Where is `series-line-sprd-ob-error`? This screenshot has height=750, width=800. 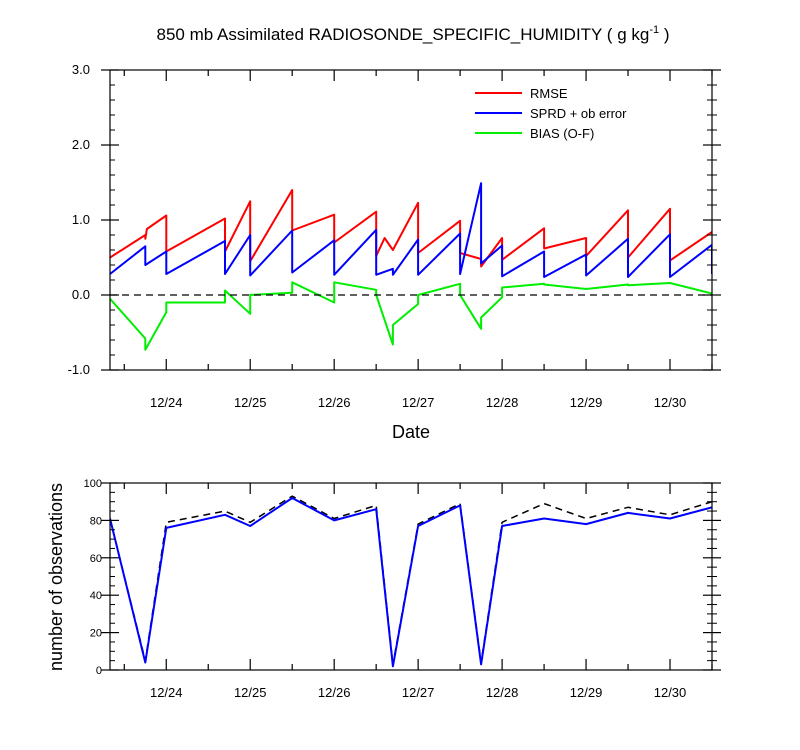 series-line-sprd-ob-error is located at coordinates (411, 230).